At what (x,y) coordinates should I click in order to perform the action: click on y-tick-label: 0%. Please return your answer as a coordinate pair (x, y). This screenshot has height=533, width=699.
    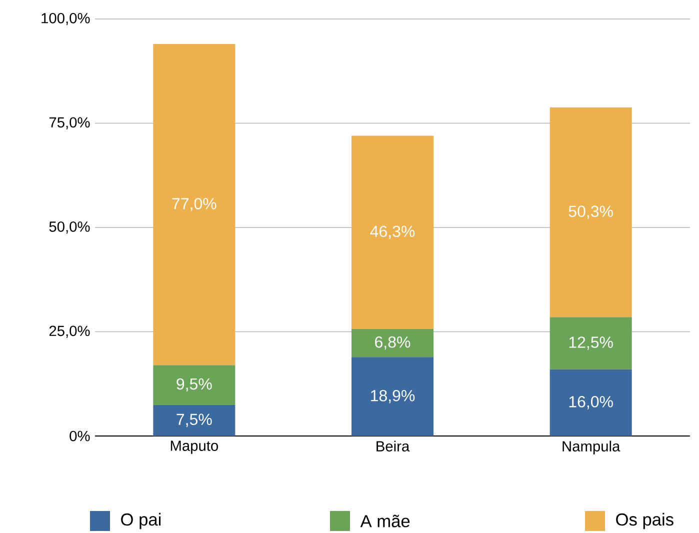
    Looking at the image, I should click on (80, 436).